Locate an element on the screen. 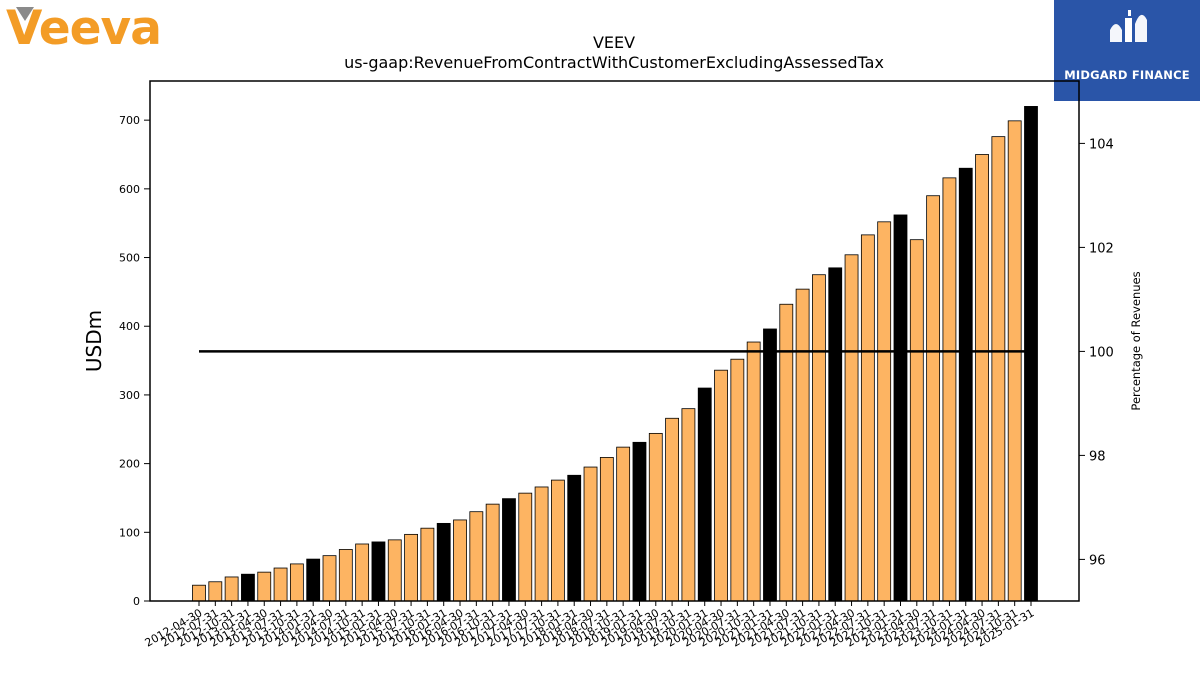 Image resolution: width=1200 pixels, height=675 pixels. y-tick-label: 0 is located at coordinates (136, 601).